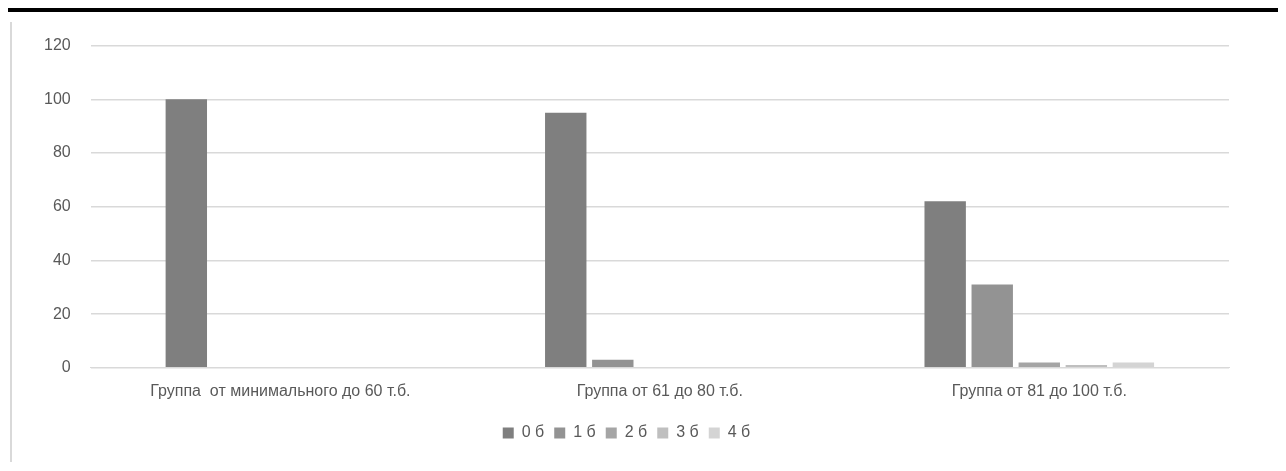 The height and width of the screenshot is (471, 1286). I want to click on y-tick-label: 20, so click(61, 313).